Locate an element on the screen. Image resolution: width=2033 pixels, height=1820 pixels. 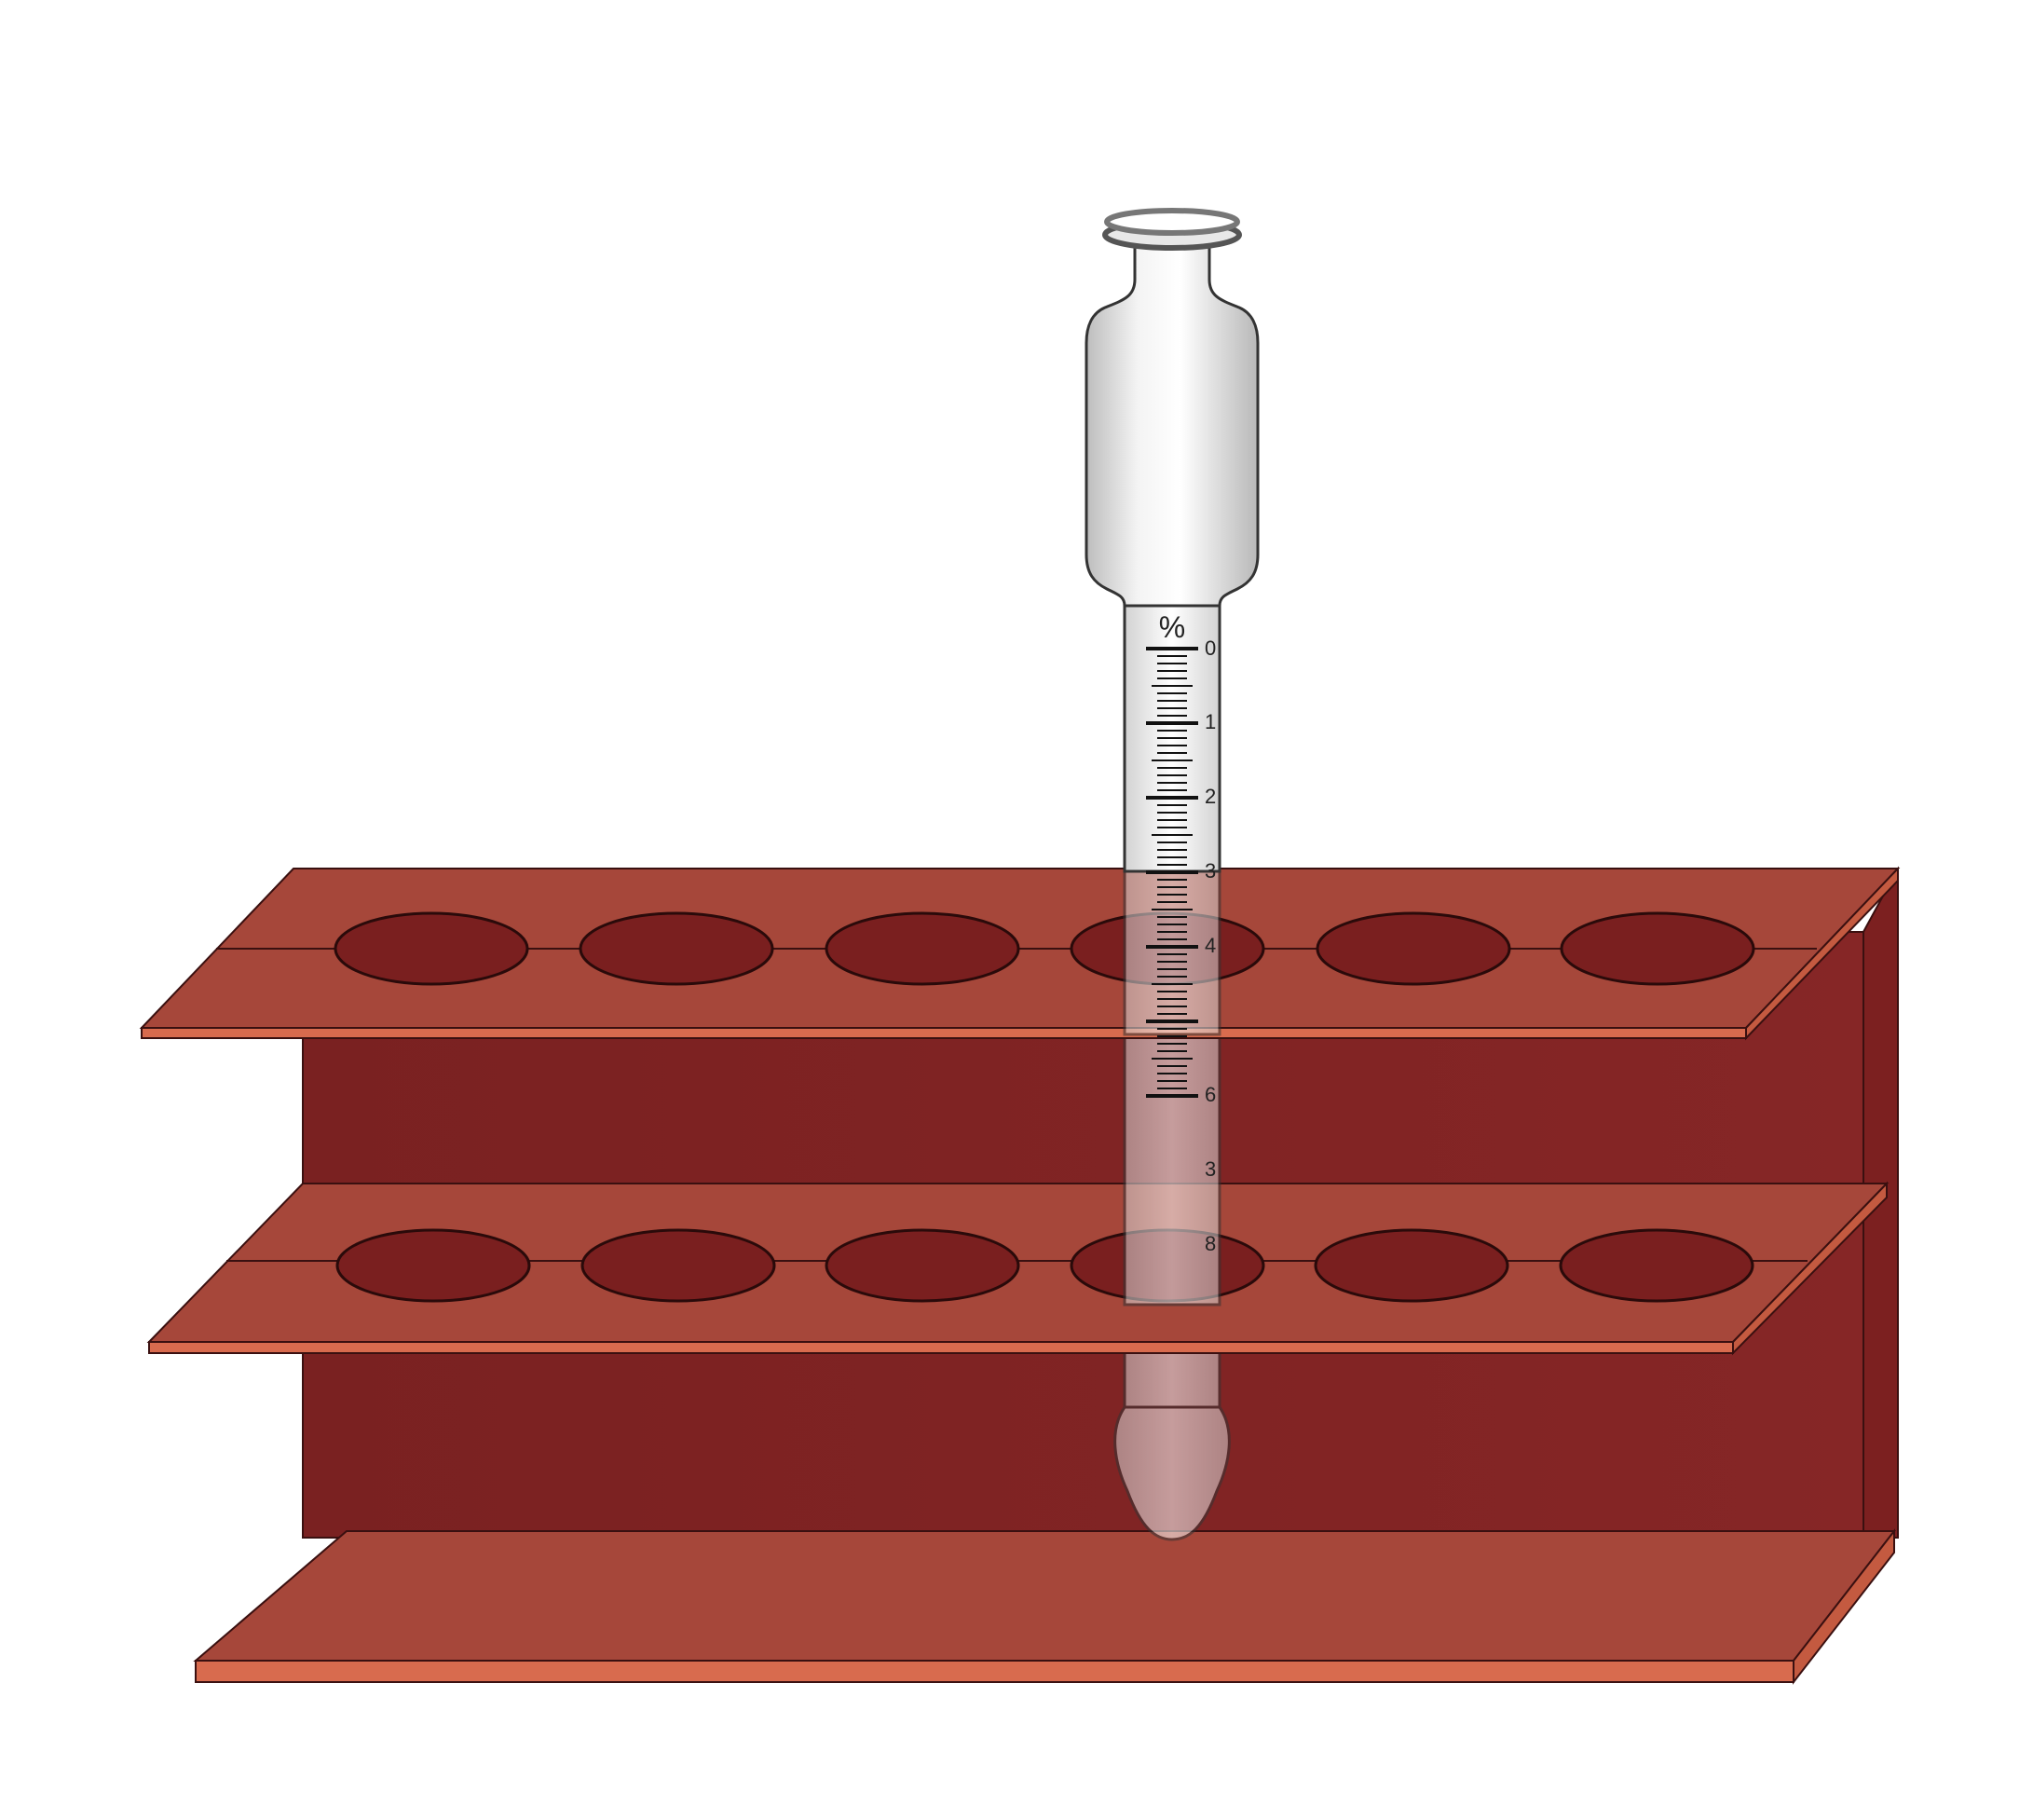
base-shelf is located at coordinates (1045, 1606).